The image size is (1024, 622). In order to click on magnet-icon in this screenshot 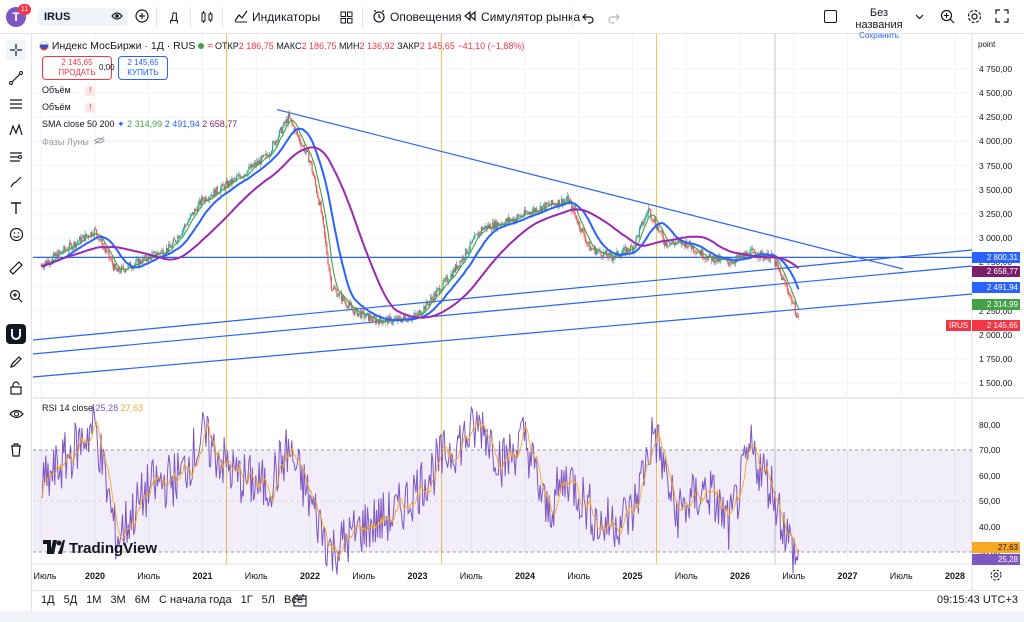, I will do `click(16, 334)`.